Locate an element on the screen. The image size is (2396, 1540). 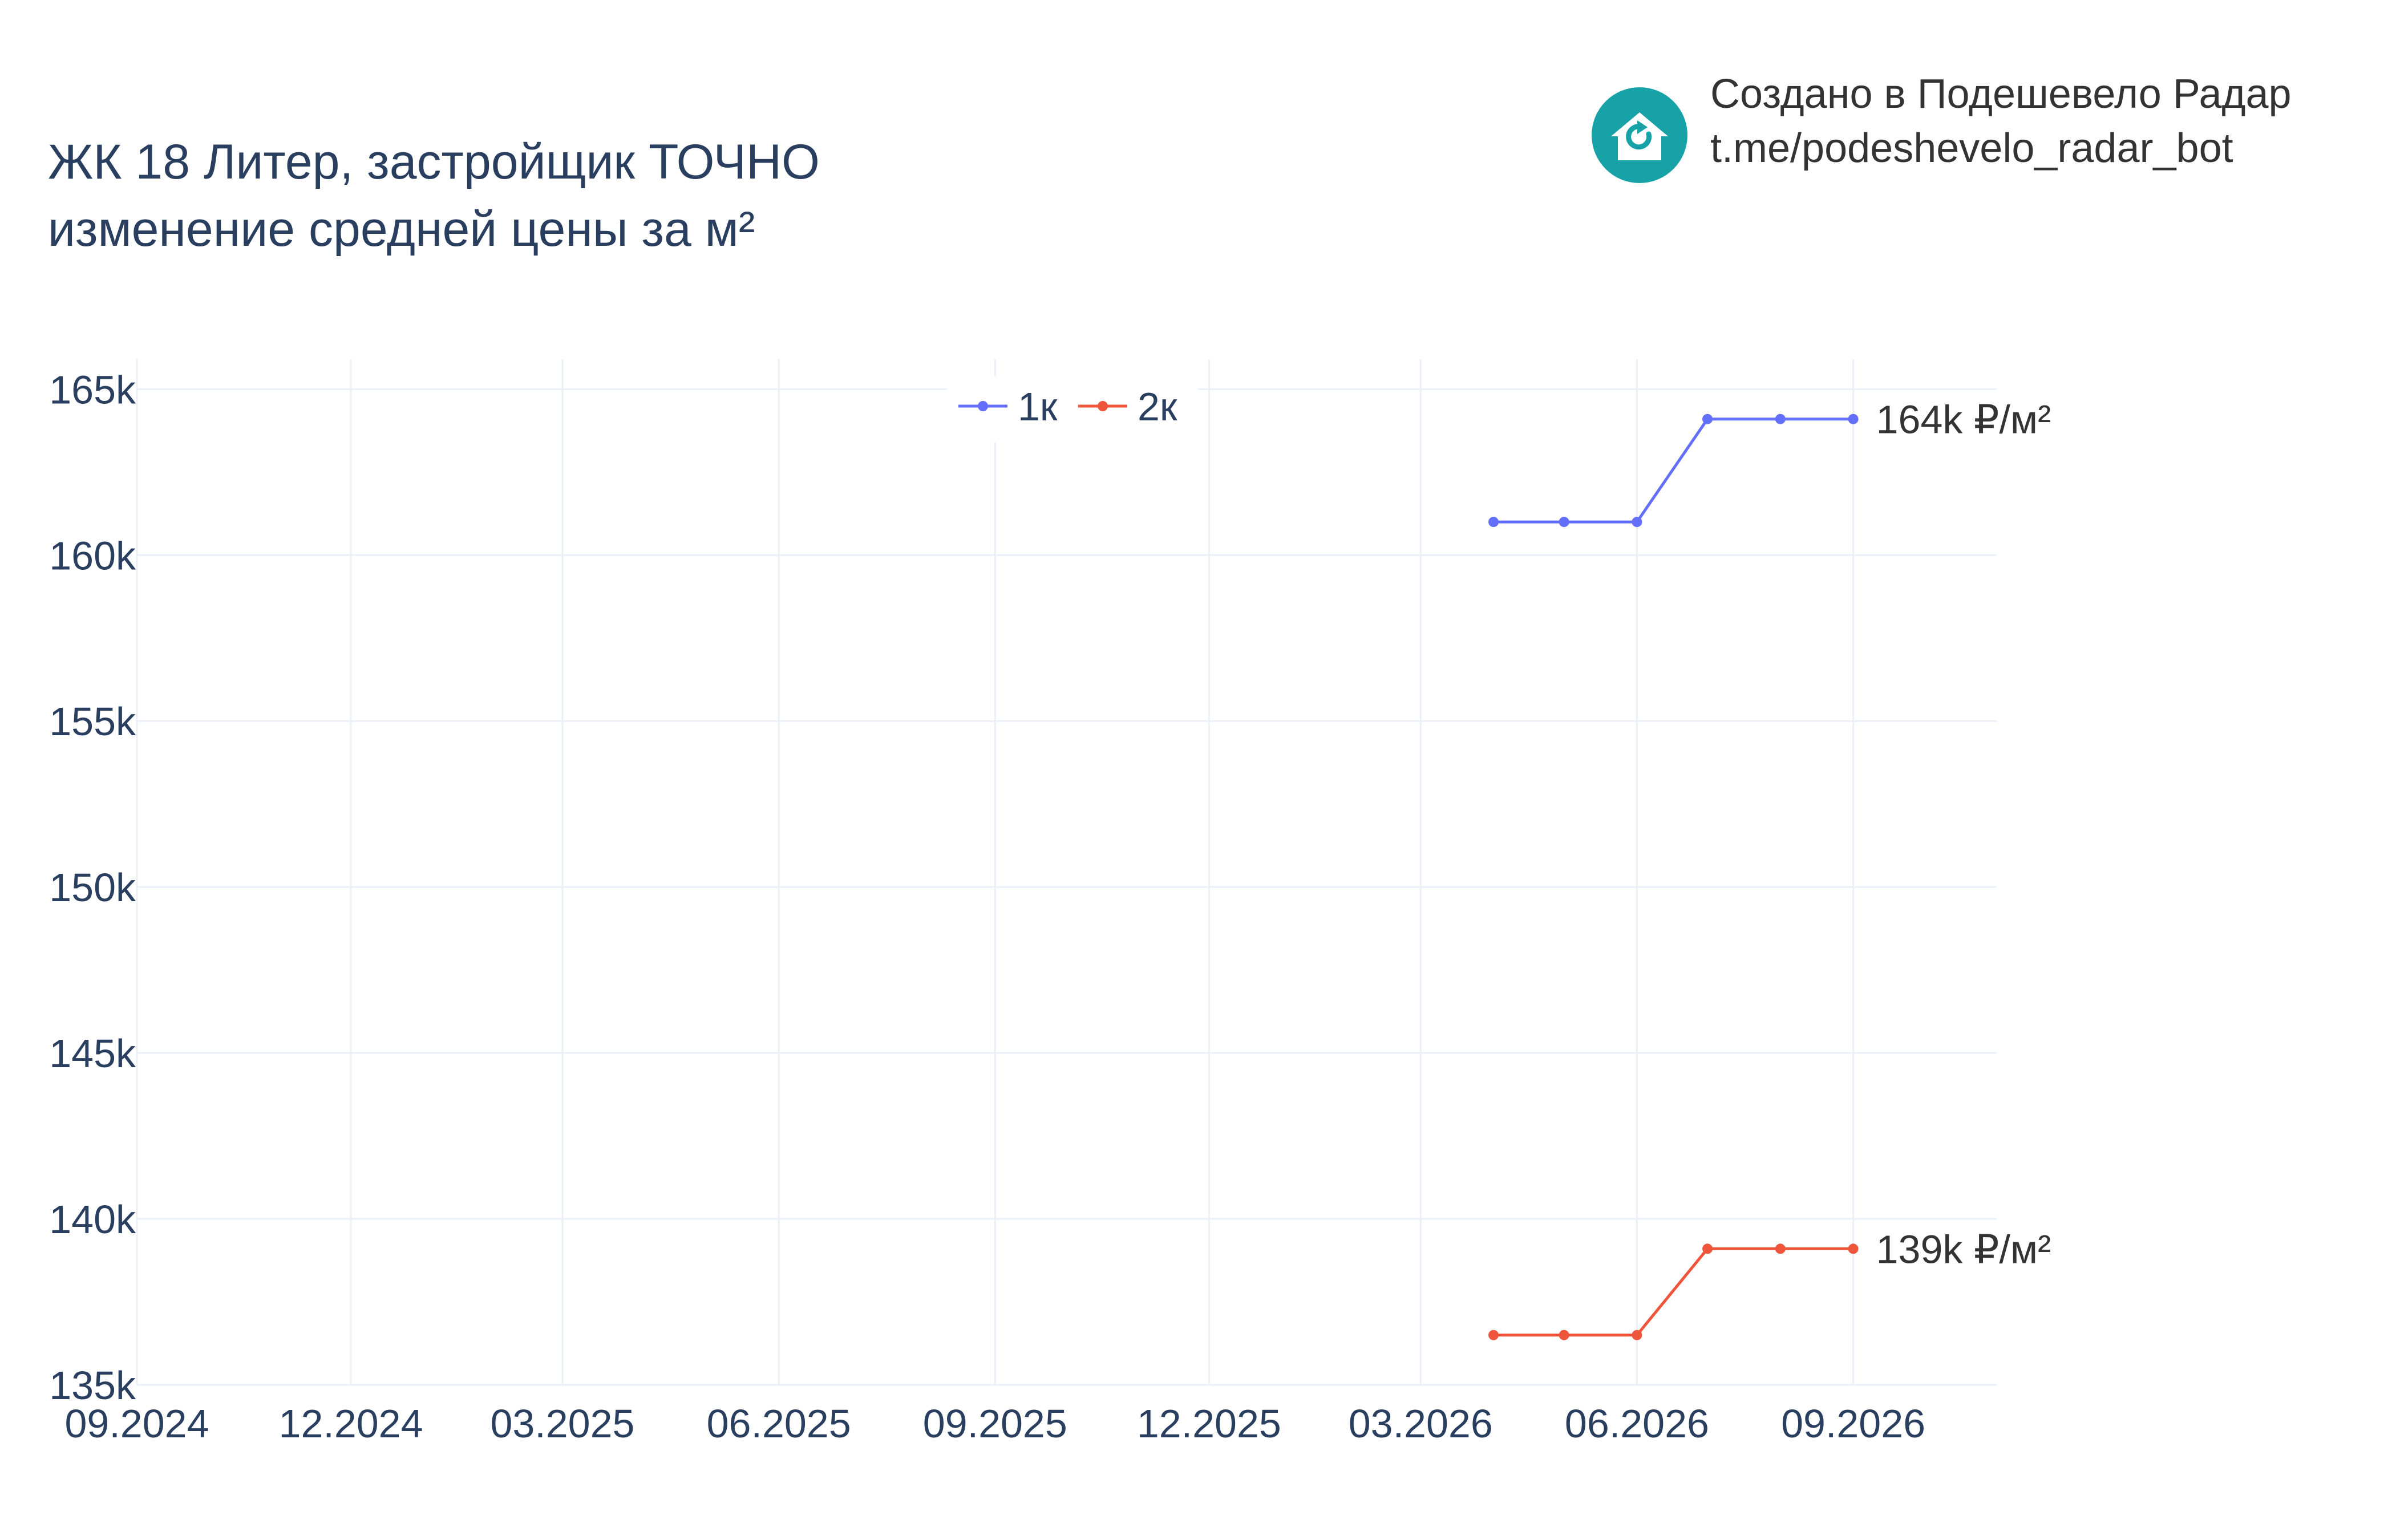
end-value-label: 164k ₽/м² is located at coordinates (1963, 420).